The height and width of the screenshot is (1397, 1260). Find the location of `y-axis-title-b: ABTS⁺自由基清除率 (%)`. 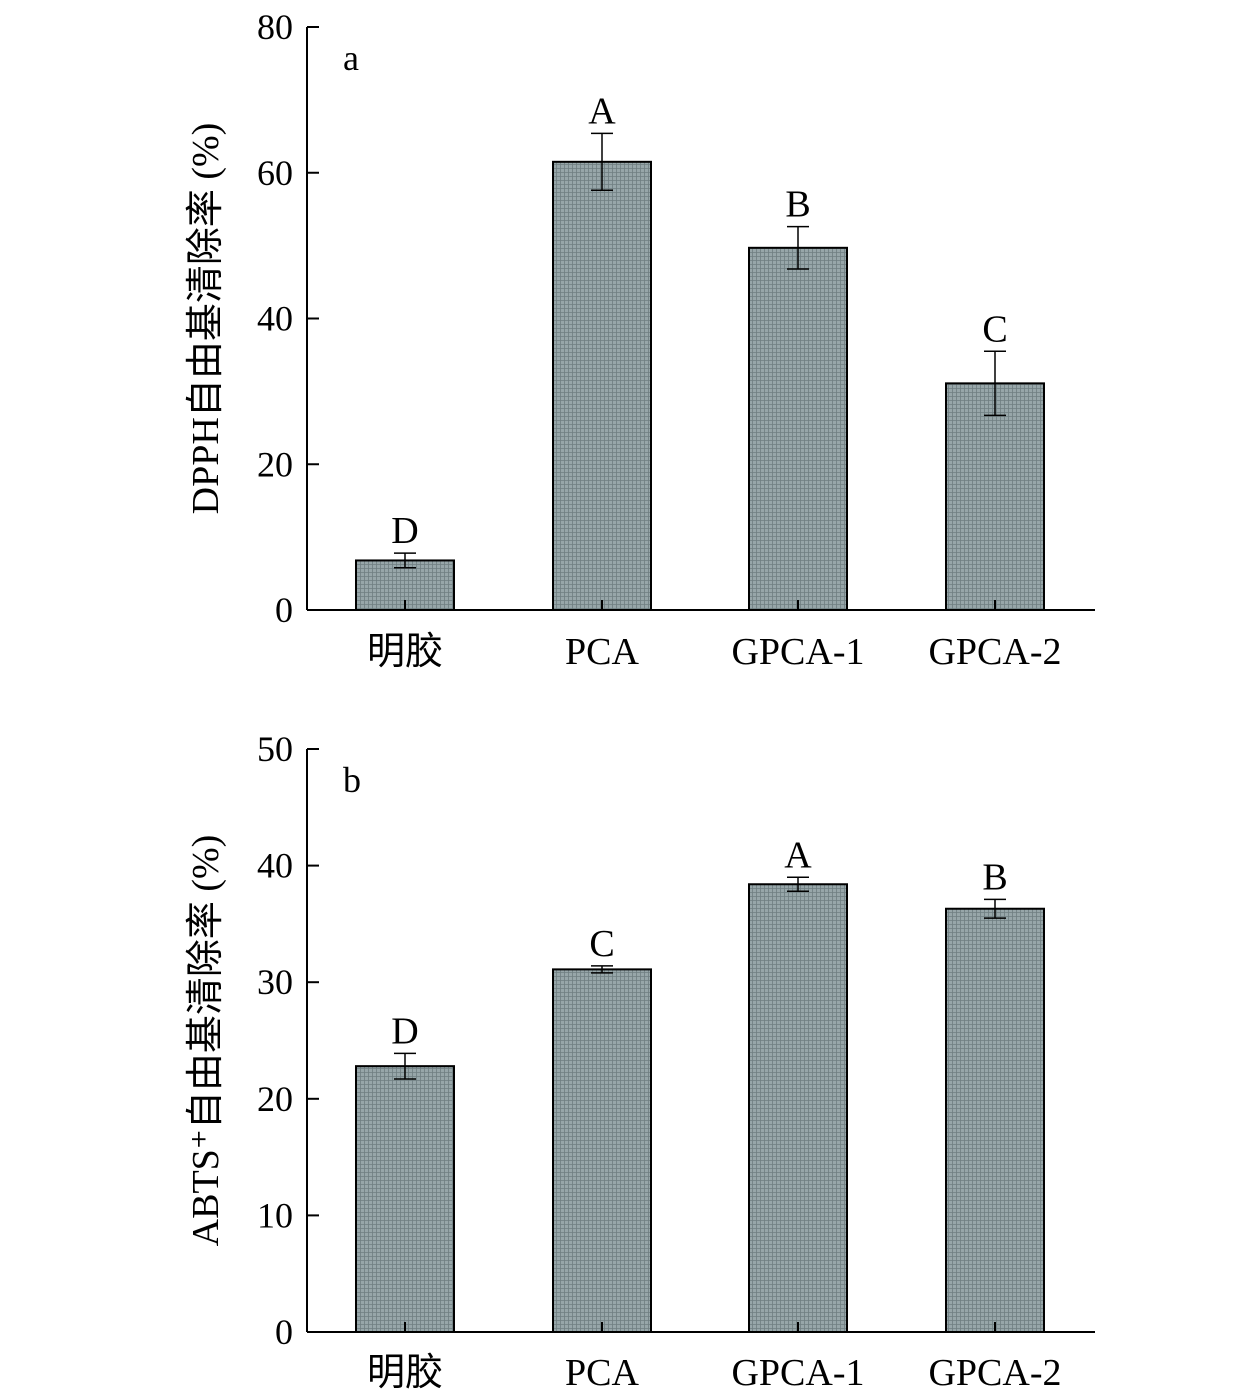

y-axis-title-b: ABTS⁺自由基清除率 (%) is located at coordinates (206, 1041).